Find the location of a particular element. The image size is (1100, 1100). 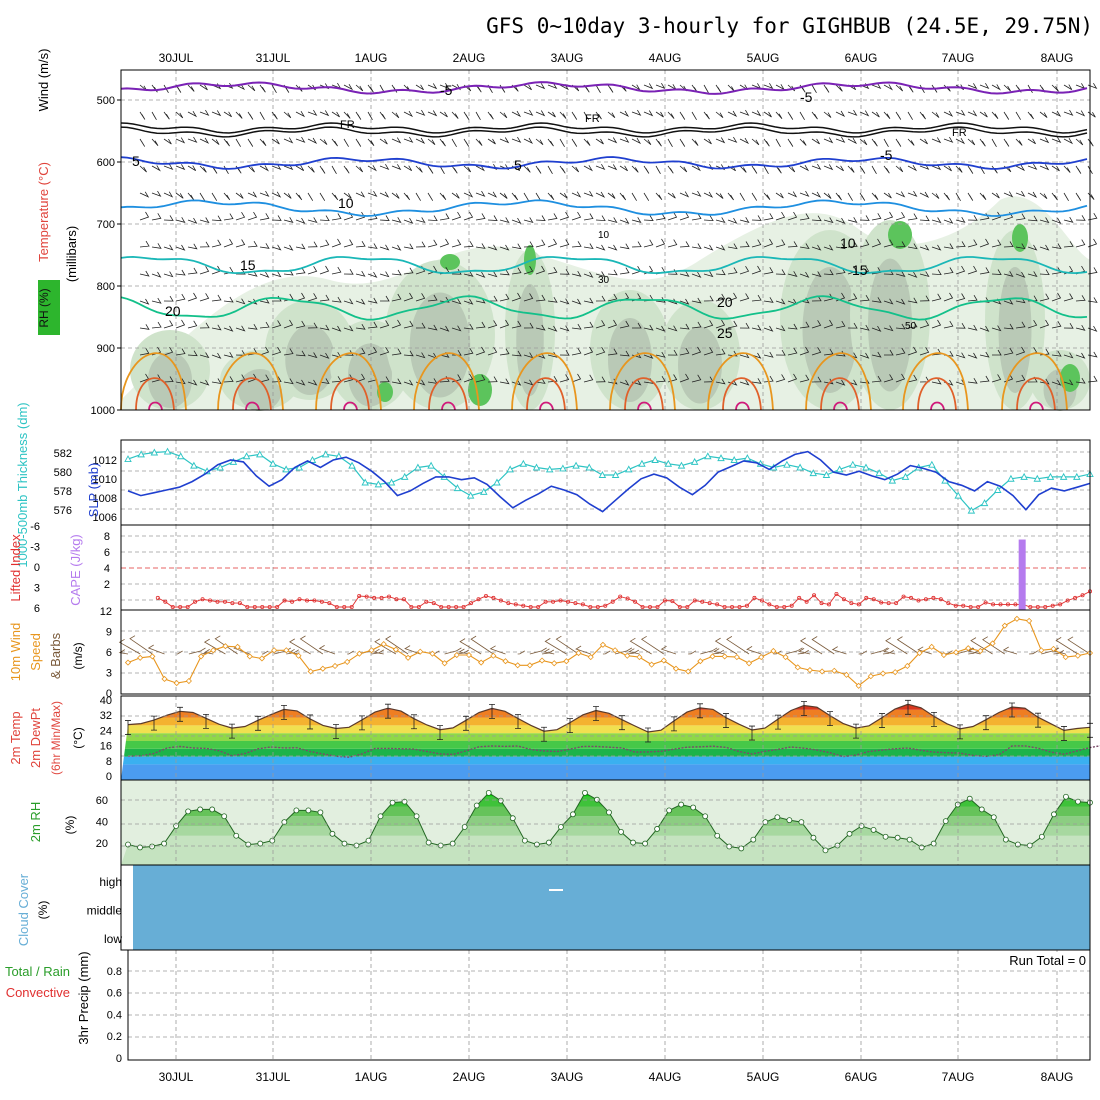

date-label-bottom: 5AUG is located at coordinates (763, 1077).